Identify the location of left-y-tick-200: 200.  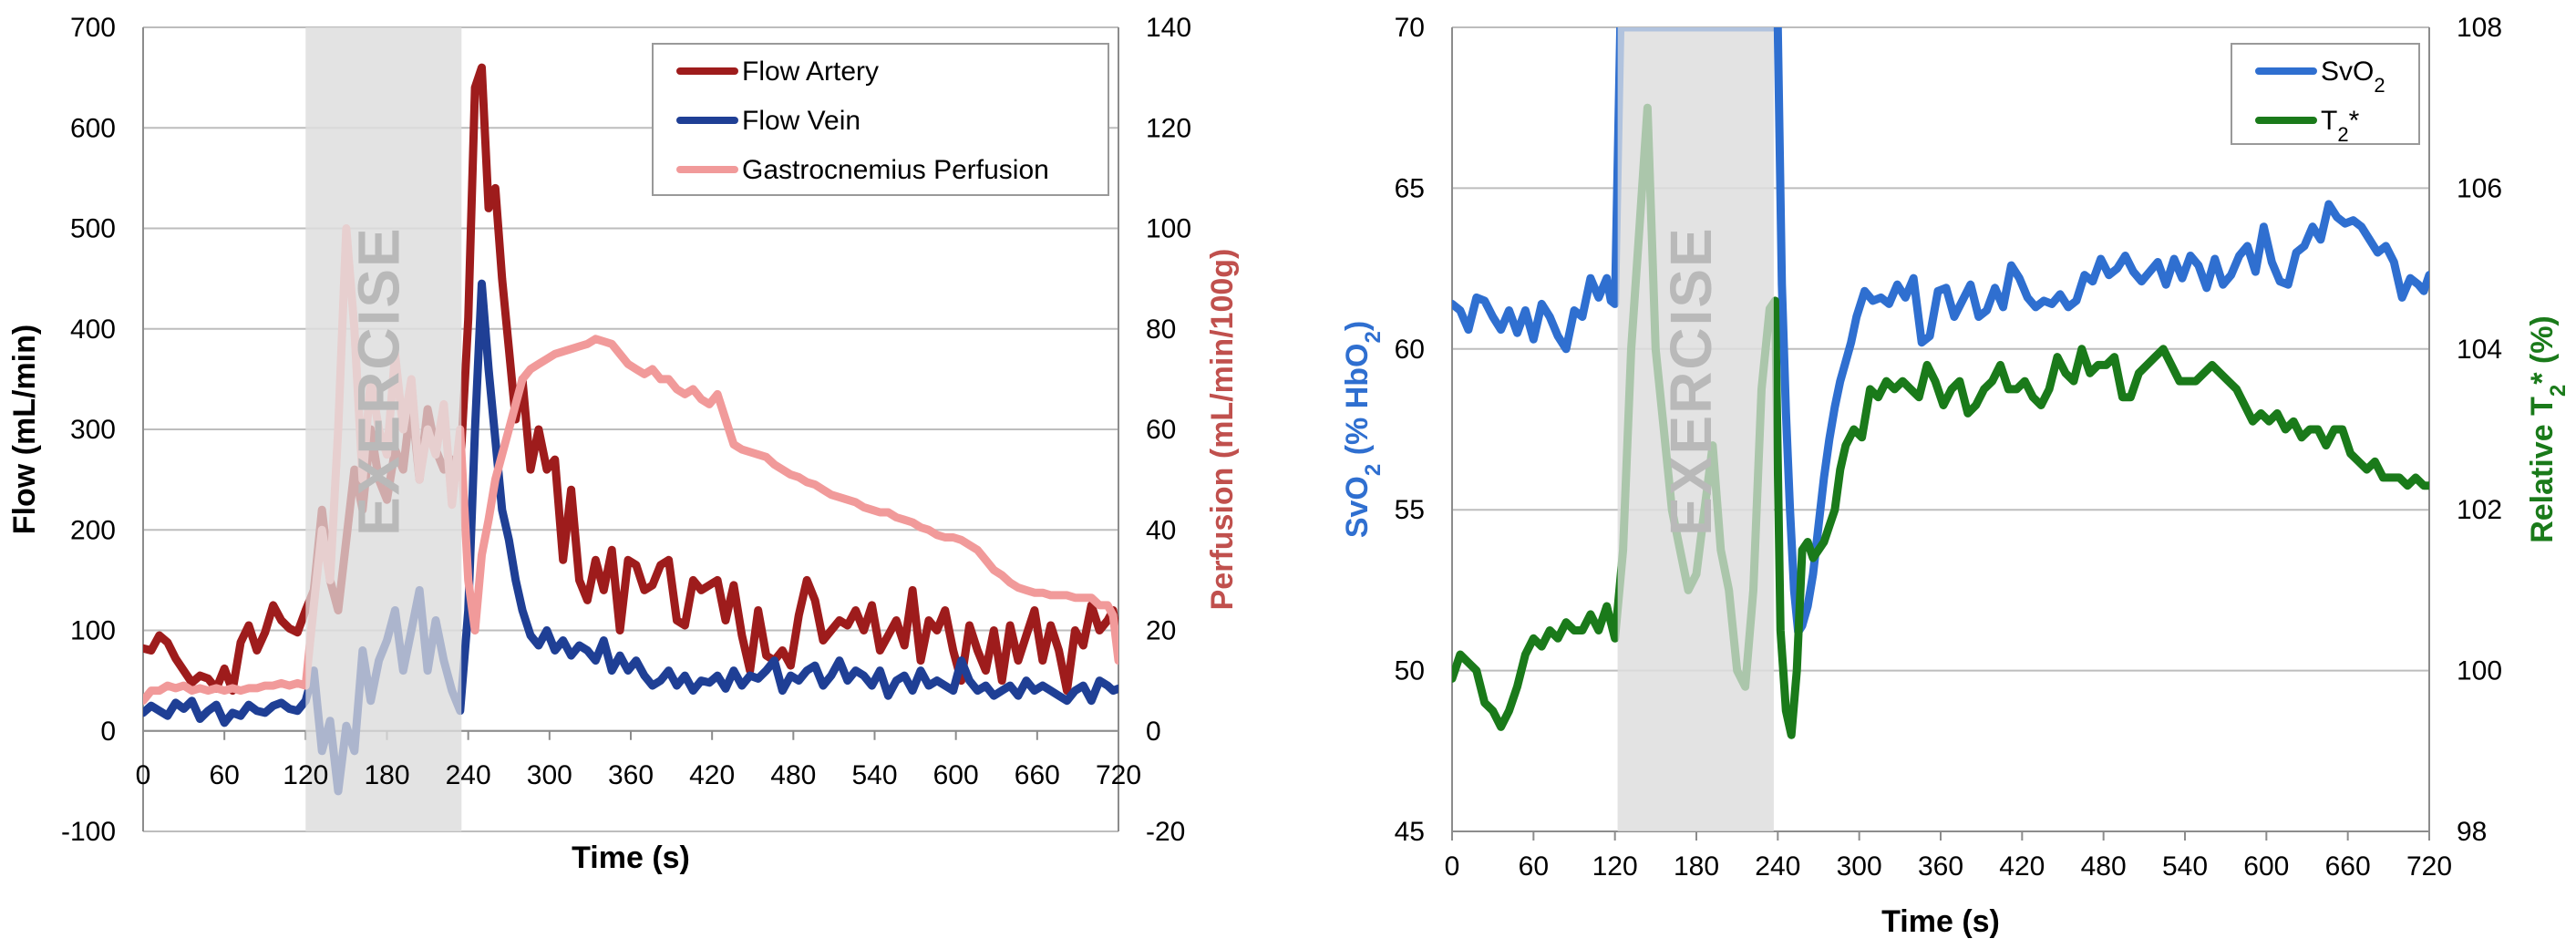
(93, 530).